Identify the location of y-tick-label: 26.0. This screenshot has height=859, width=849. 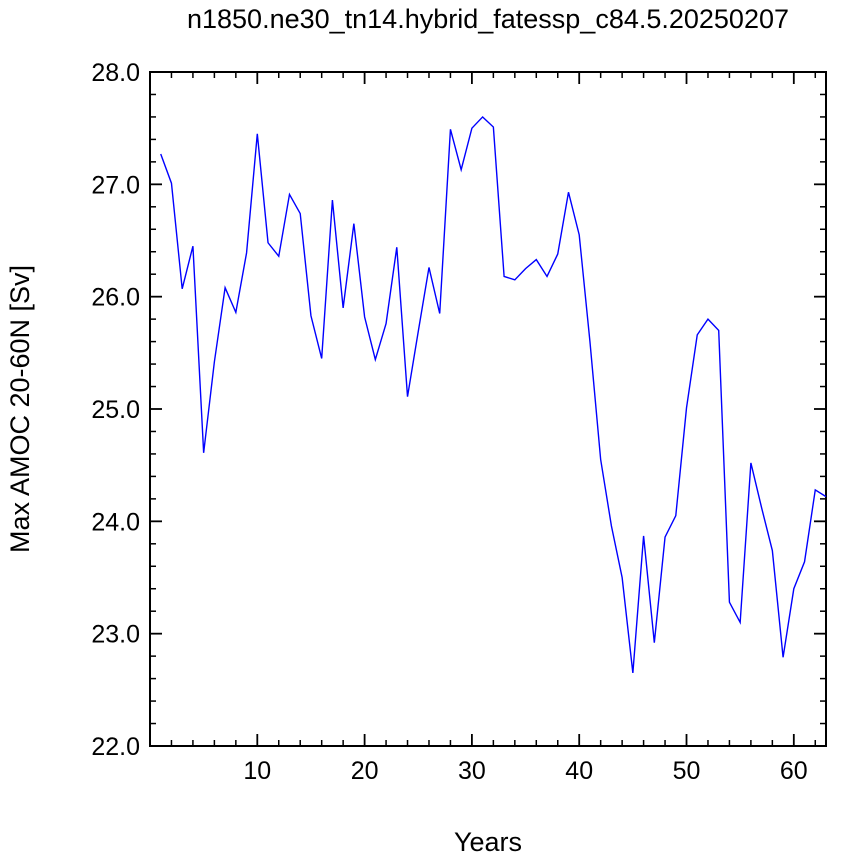
(115, 298).